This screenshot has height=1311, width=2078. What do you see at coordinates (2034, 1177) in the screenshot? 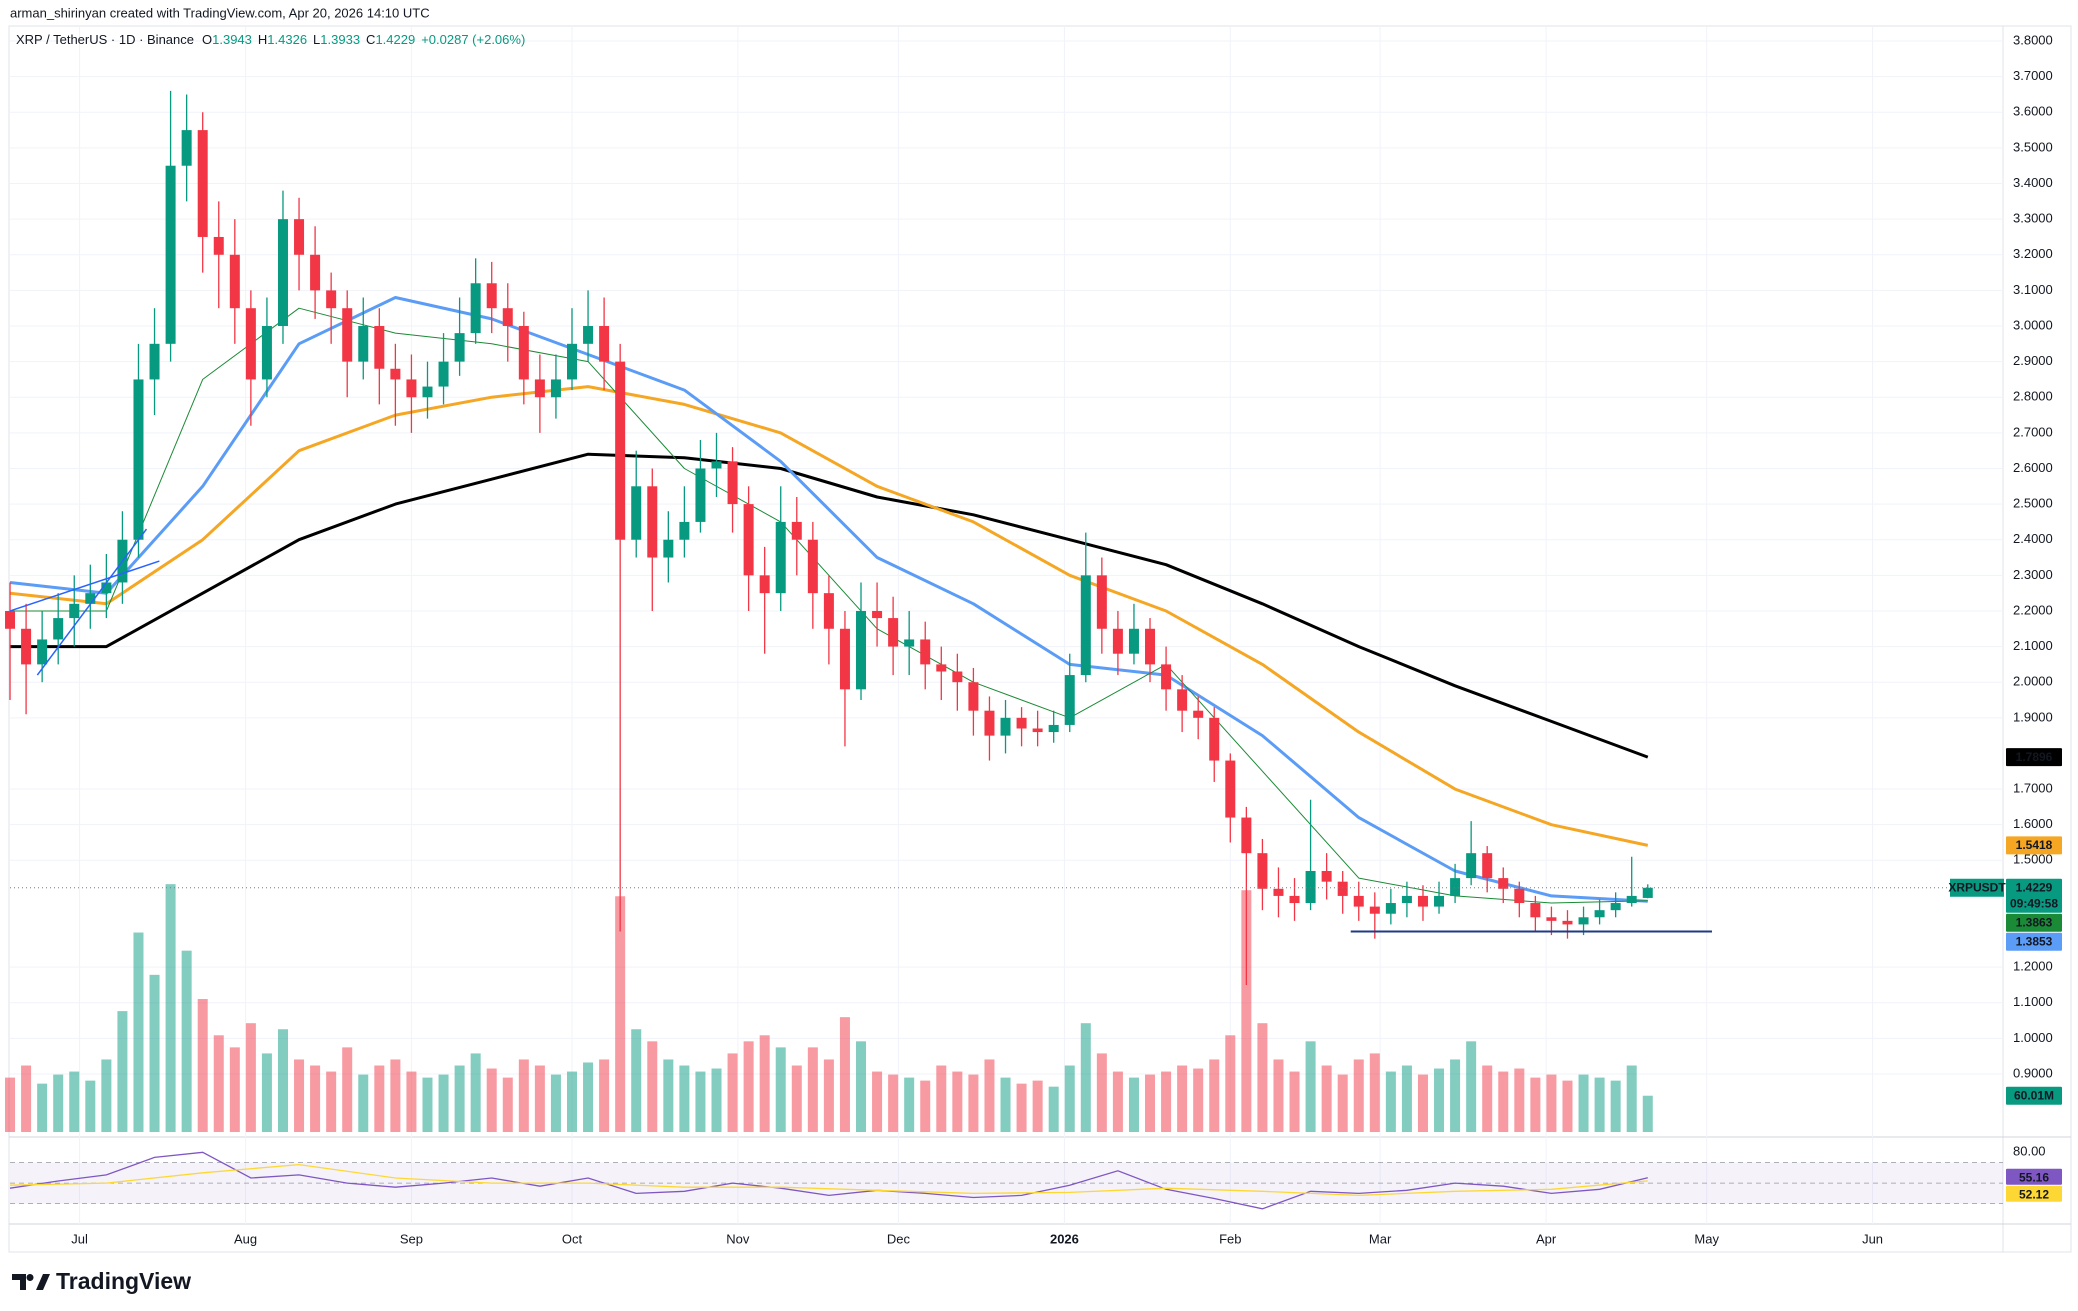
I see `value-tag: 55.16` at bounding box center [2034, 1177].